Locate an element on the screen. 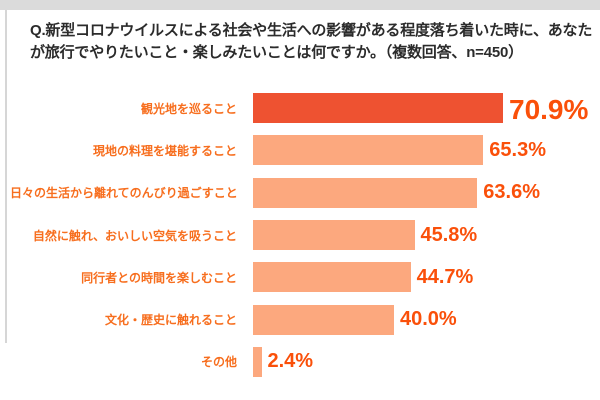 Image resolution: width=600 pixels, height=400 pixels. chart-row: 観光地を巡ること 70.9% is located at coordinates (305, 108).